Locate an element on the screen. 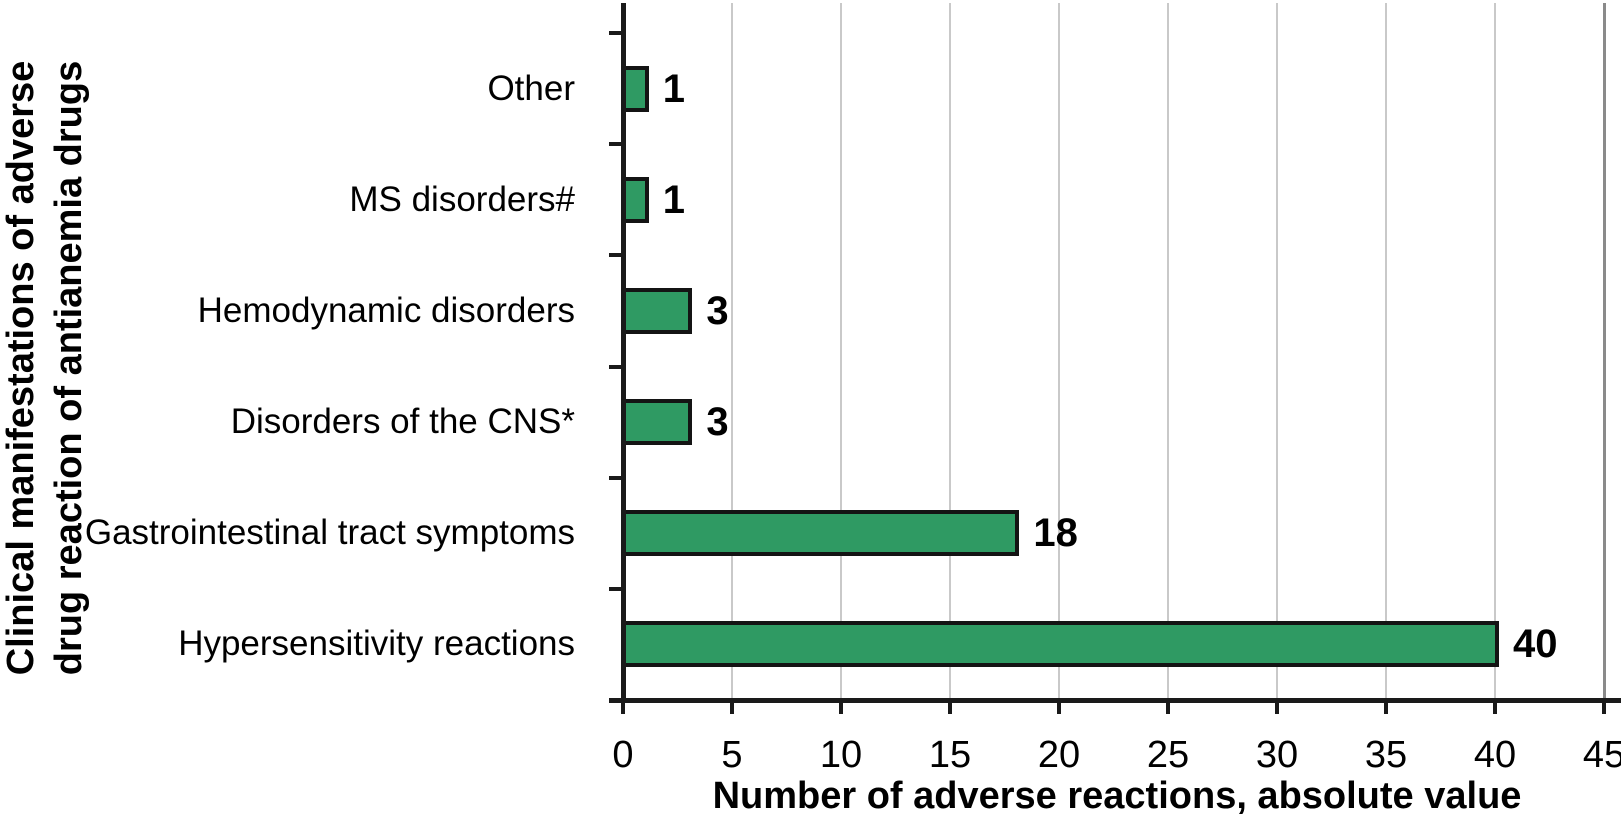 This screenshot has width=1621, height=827. category-label-ms-disorders: MS disorders# is located at coordinates (462, 199).